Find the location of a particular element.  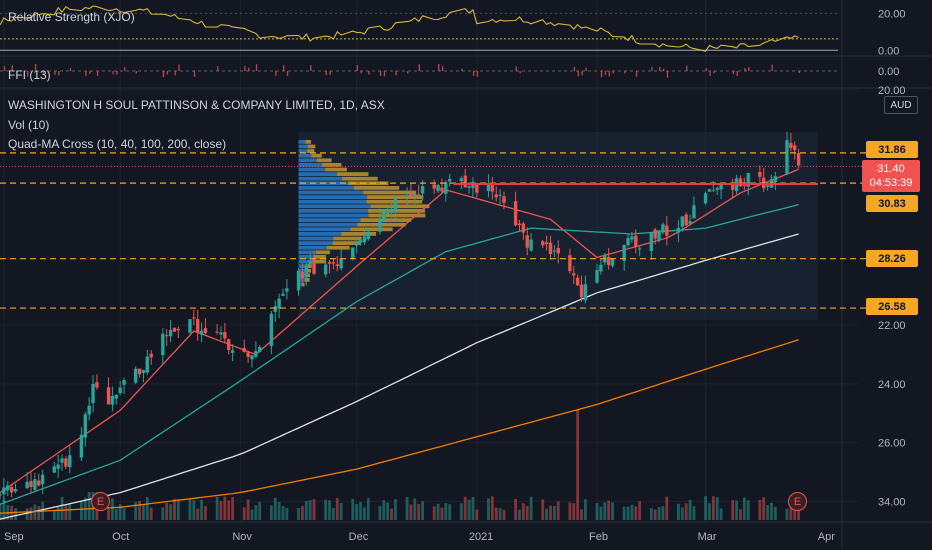

price-tick: 22.00 is located at coordinates (892, 326).